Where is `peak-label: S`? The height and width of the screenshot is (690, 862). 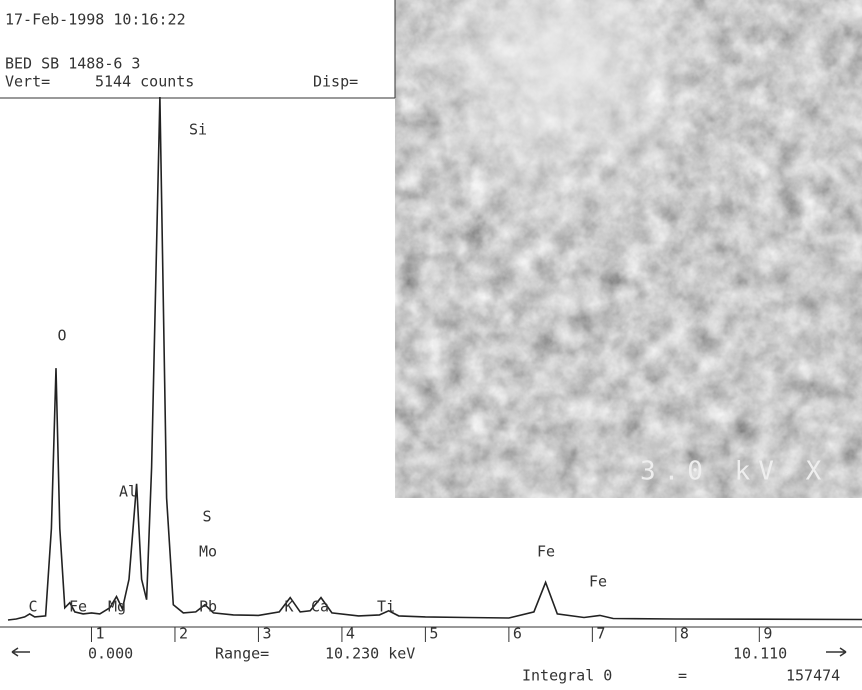 peak-label: S is located at coordinates (206, 517).